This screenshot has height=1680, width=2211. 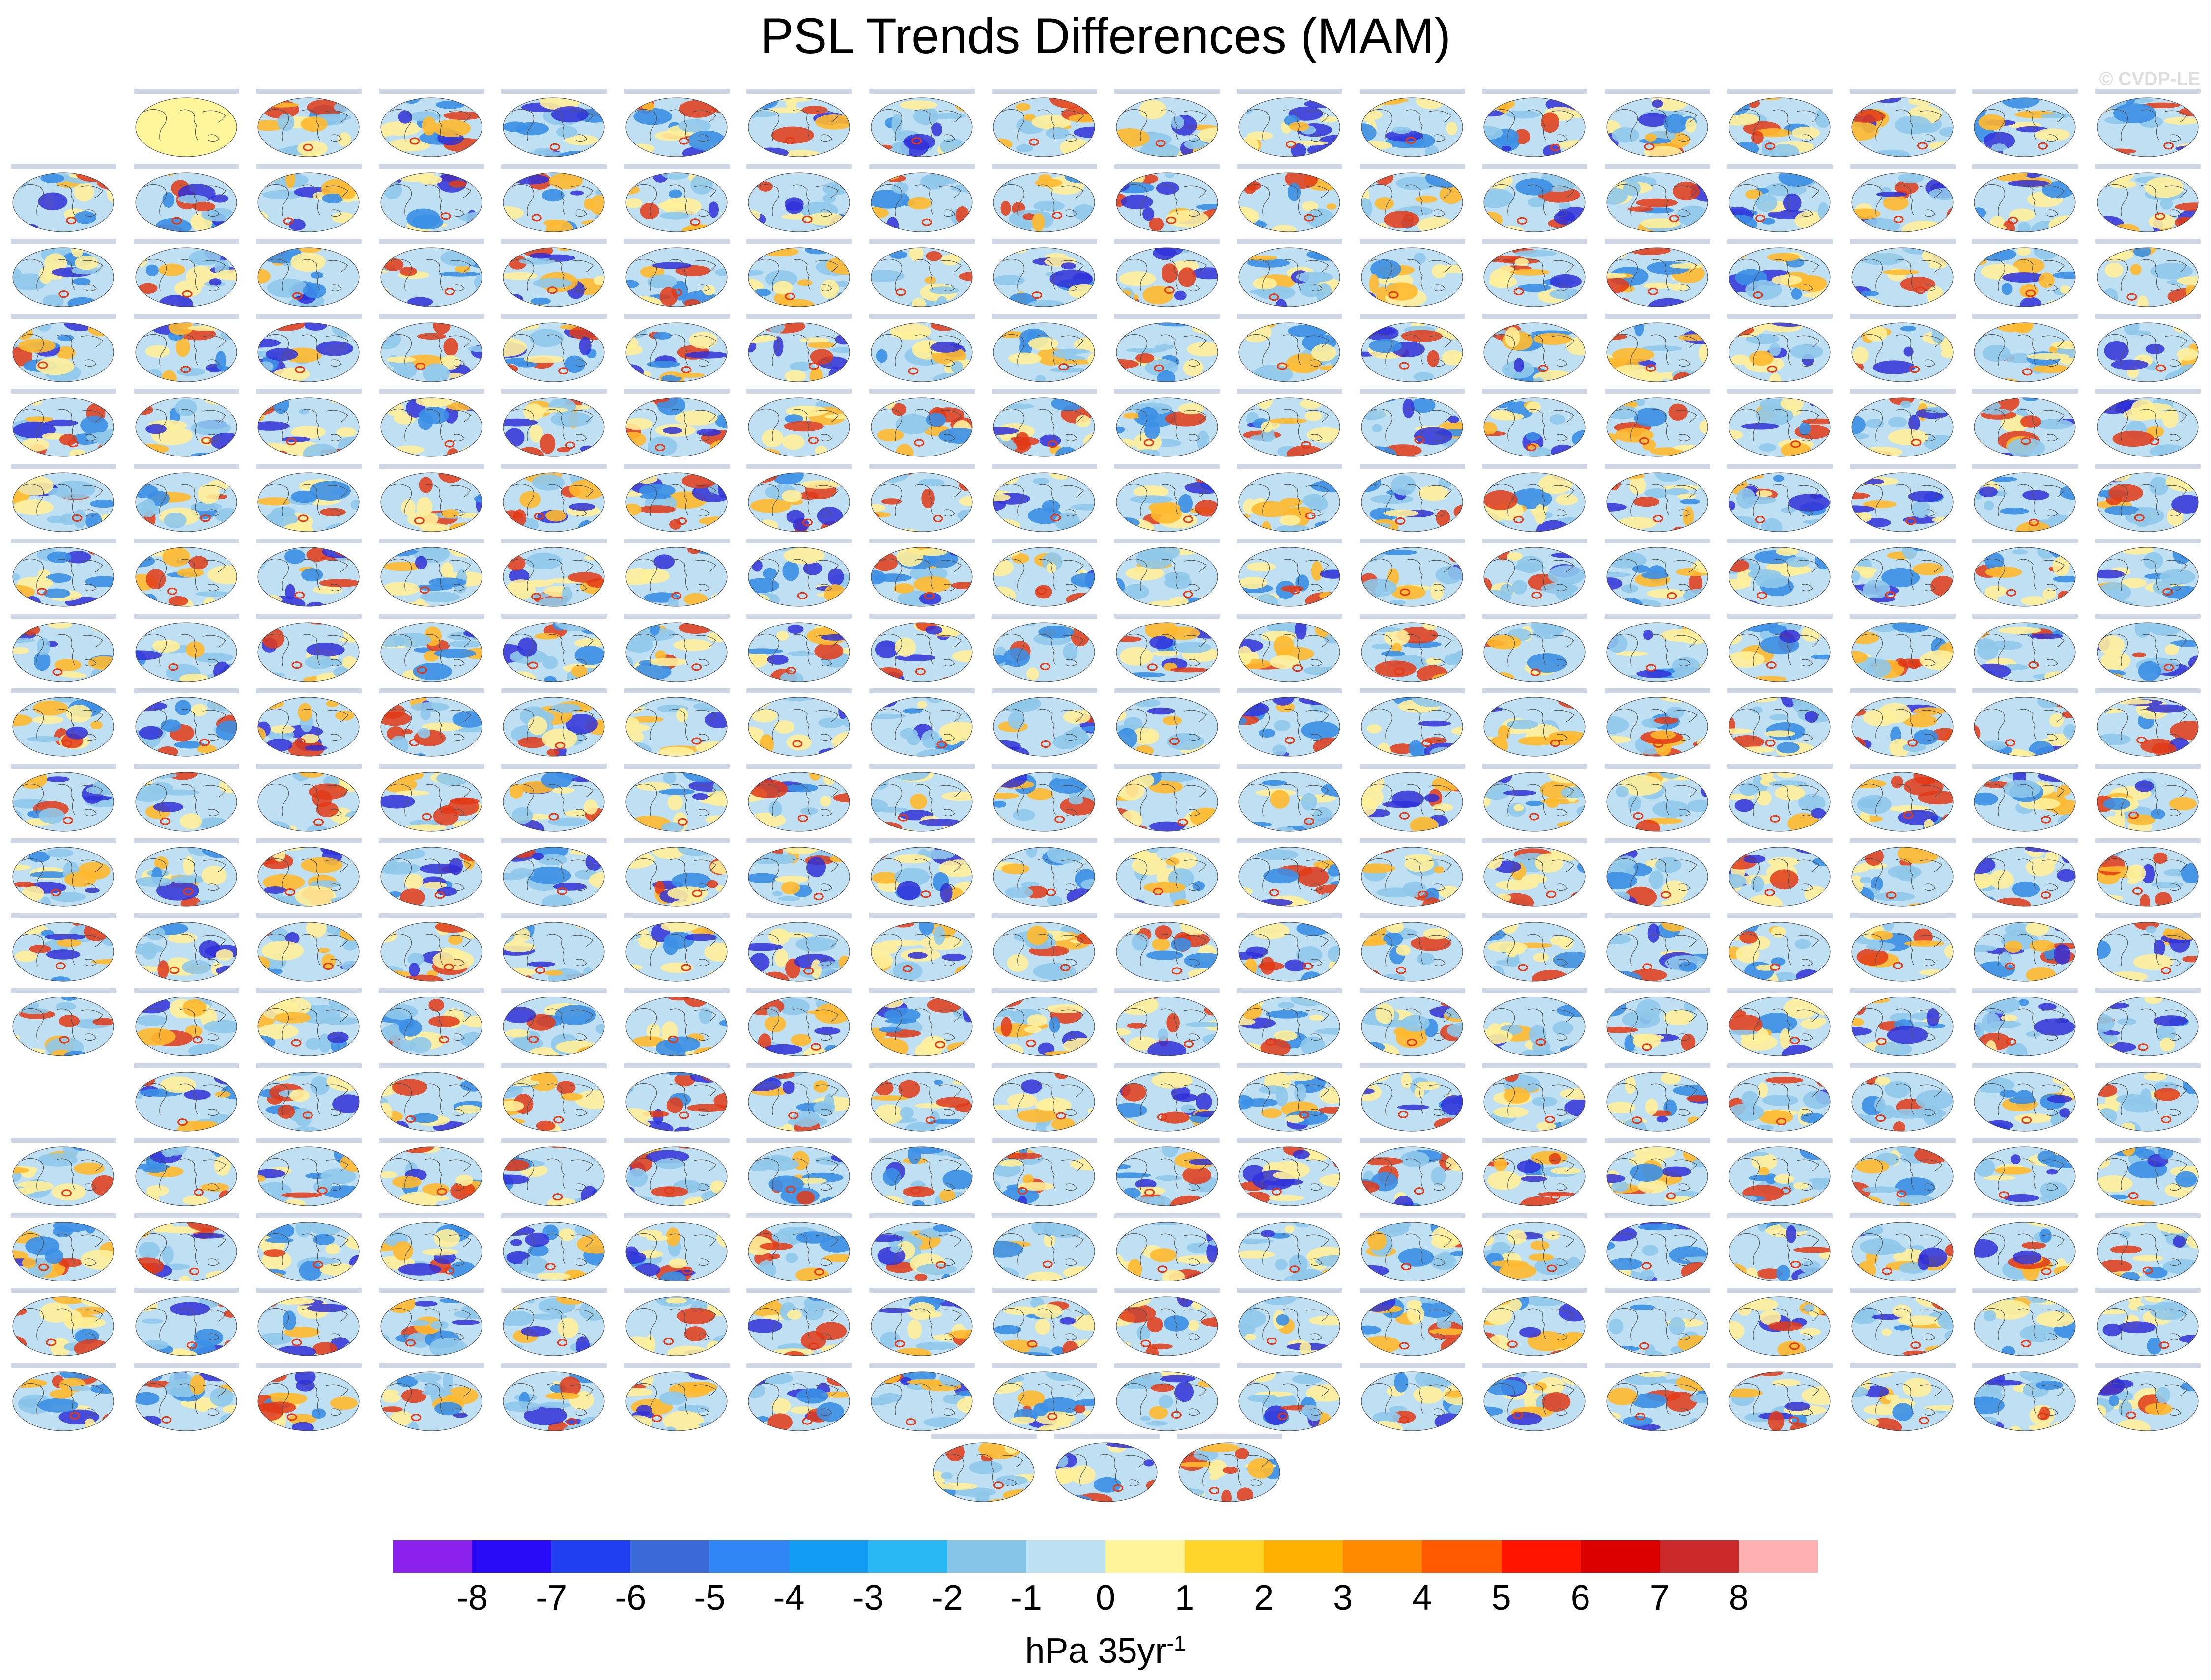 I want to click on colorbar-tick-label: 4, so click(x=1422, y=1598).